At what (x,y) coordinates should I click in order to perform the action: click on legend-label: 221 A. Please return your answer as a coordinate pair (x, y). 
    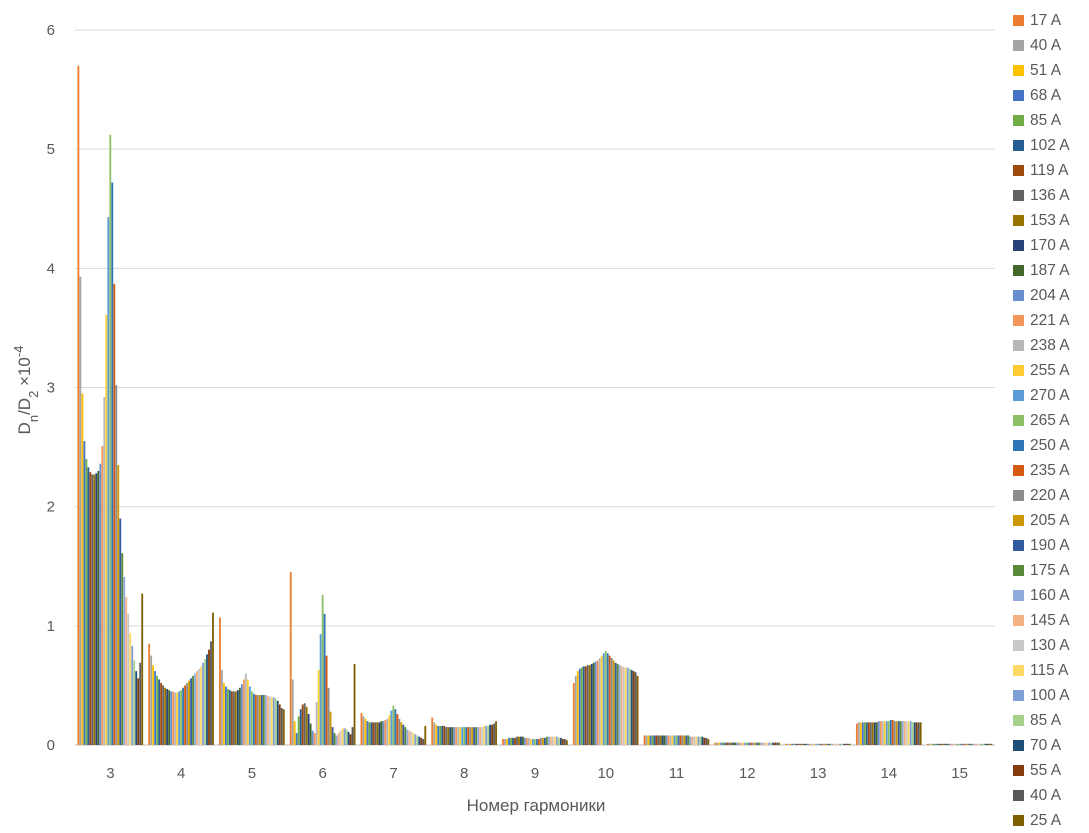
    Looking at the image, I should click on (1050, 320).